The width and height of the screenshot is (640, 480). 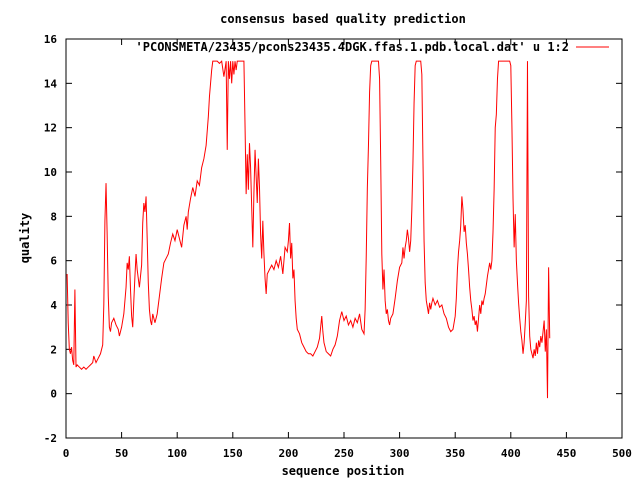 I want to click on x-tick-label: 50, so click(x=121, y=453).